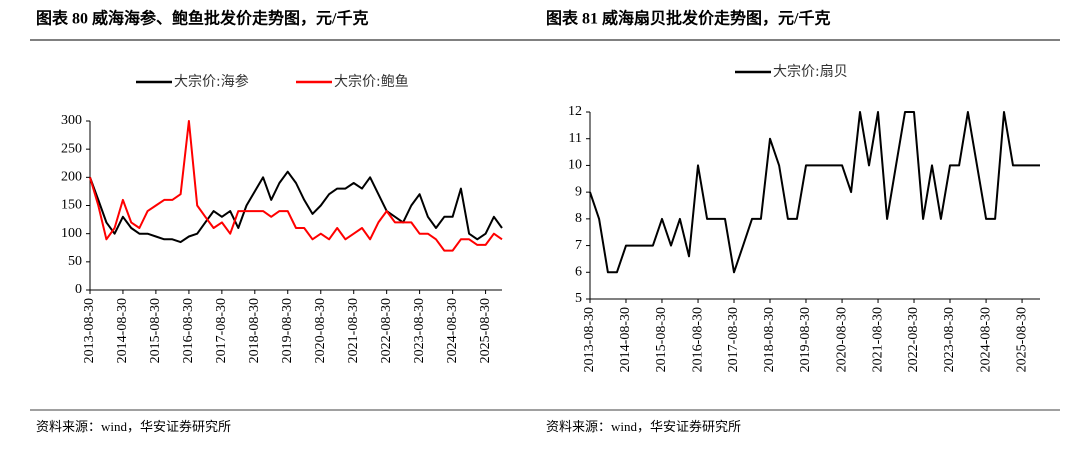  Describe the element at coordinates (211, 81) in the screenshot. I see `legend-label: 大宗价:海参` at that location.